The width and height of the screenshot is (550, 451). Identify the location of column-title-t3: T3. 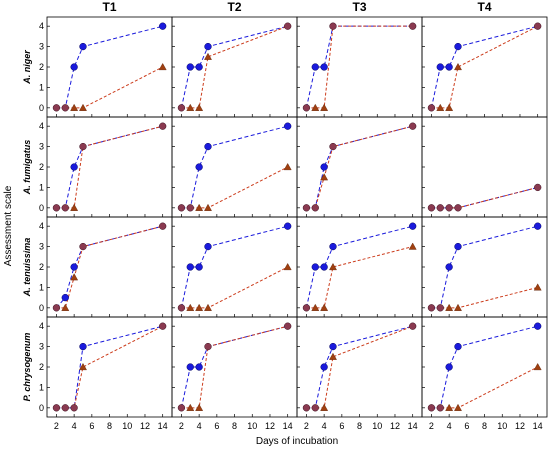
(359, 7).